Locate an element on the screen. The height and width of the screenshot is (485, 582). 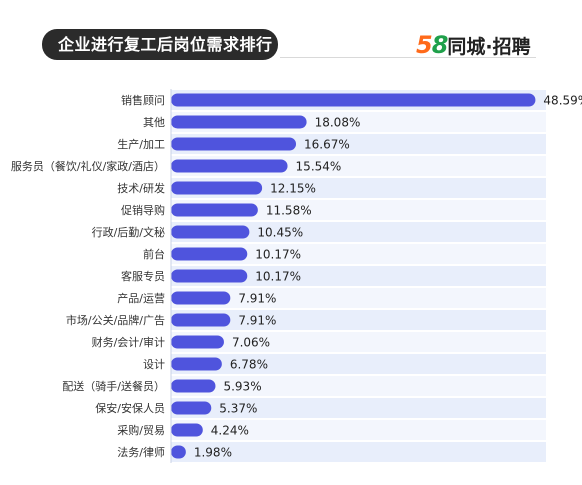
brand-number: 58 is located at coordinates (432, 45).